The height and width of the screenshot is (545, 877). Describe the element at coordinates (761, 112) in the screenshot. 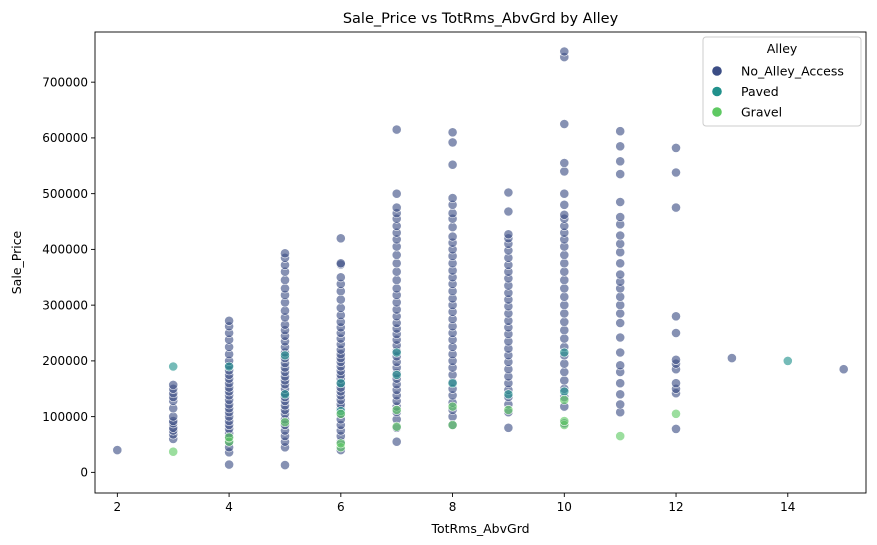

I see `legend-label: Gravel` at that location.